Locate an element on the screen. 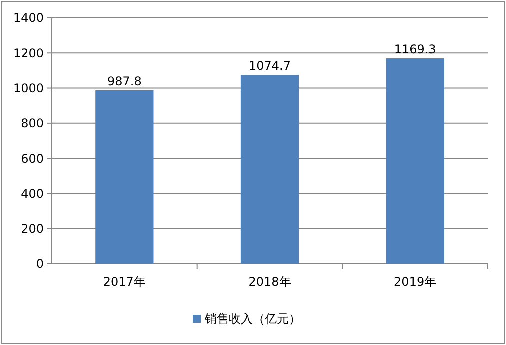 Image resolution: width=506 pixels, height=345 pixels. y-tick-label: 800 is located at coordinates (32, 123).